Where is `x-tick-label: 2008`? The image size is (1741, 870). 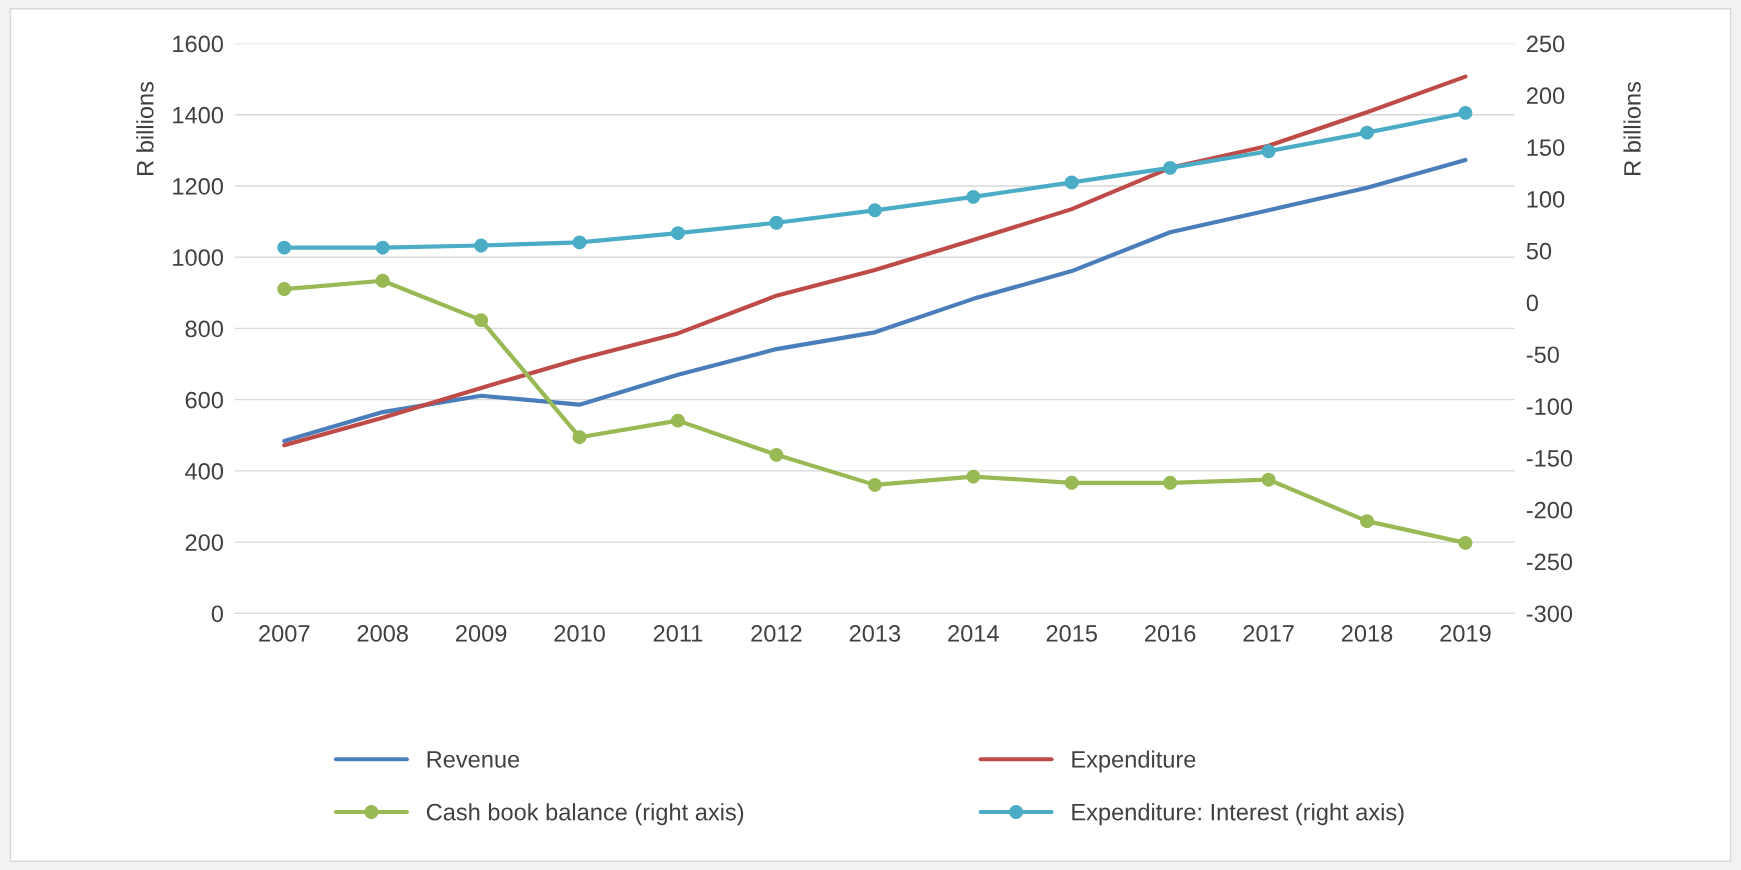 x-tick-label: 2008 is located at coordinates (382, 633).